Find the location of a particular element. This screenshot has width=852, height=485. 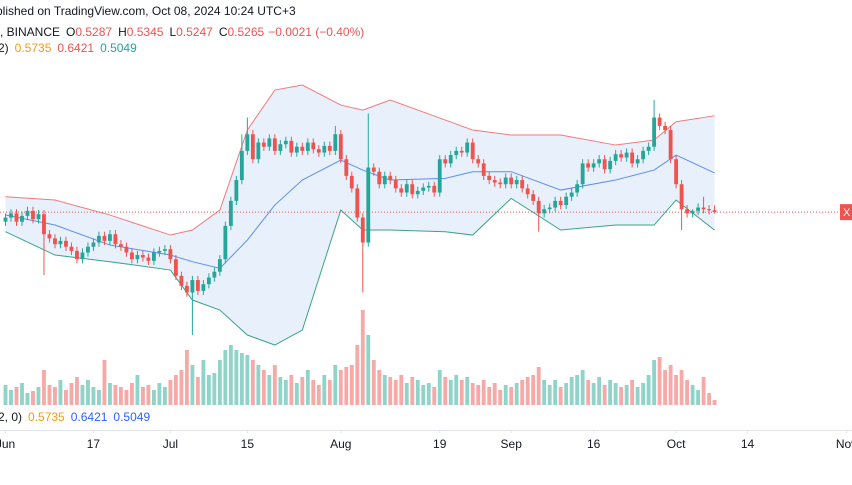

x-tick-label: 19 is located at coordinates (440, 444).